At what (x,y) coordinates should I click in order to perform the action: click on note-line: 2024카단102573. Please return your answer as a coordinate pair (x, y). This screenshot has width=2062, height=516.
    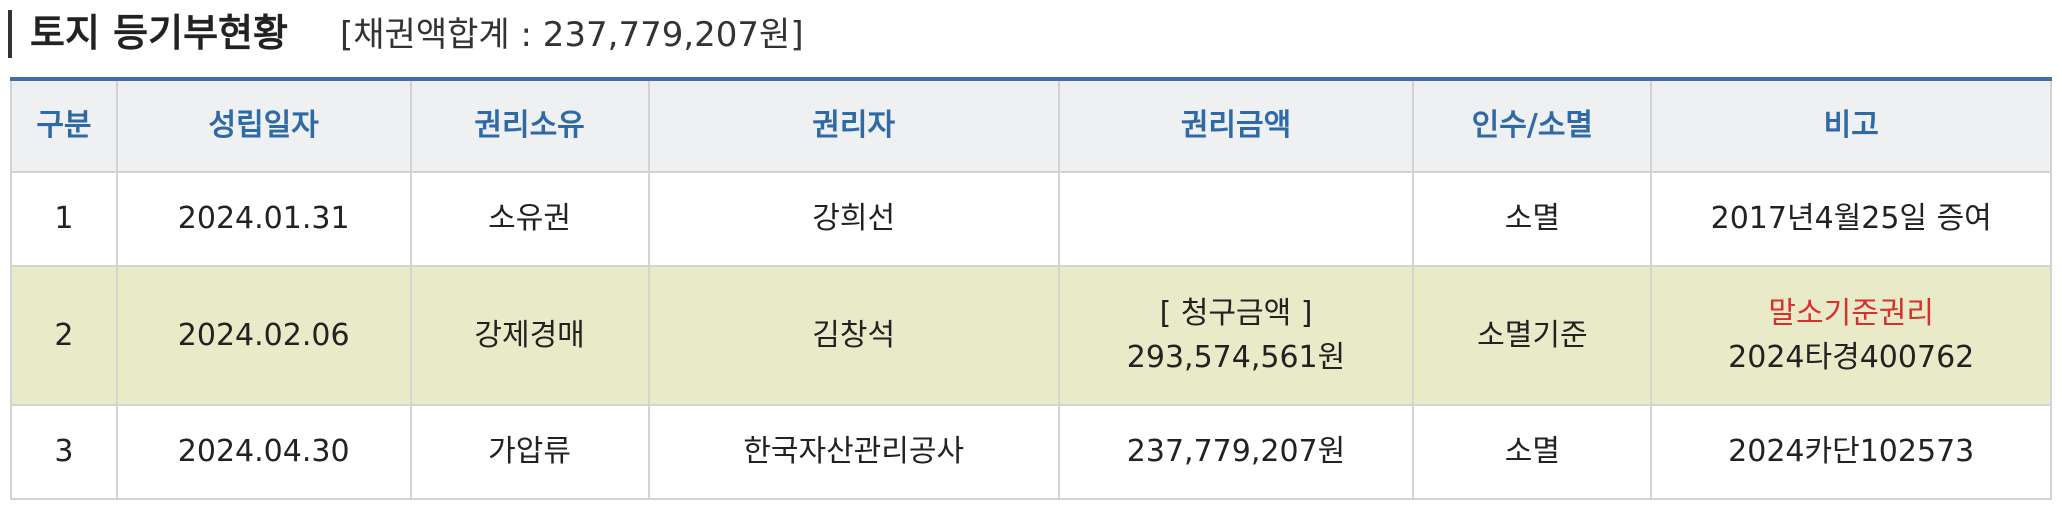
    Looking at the image, I should click on (1851, 451).